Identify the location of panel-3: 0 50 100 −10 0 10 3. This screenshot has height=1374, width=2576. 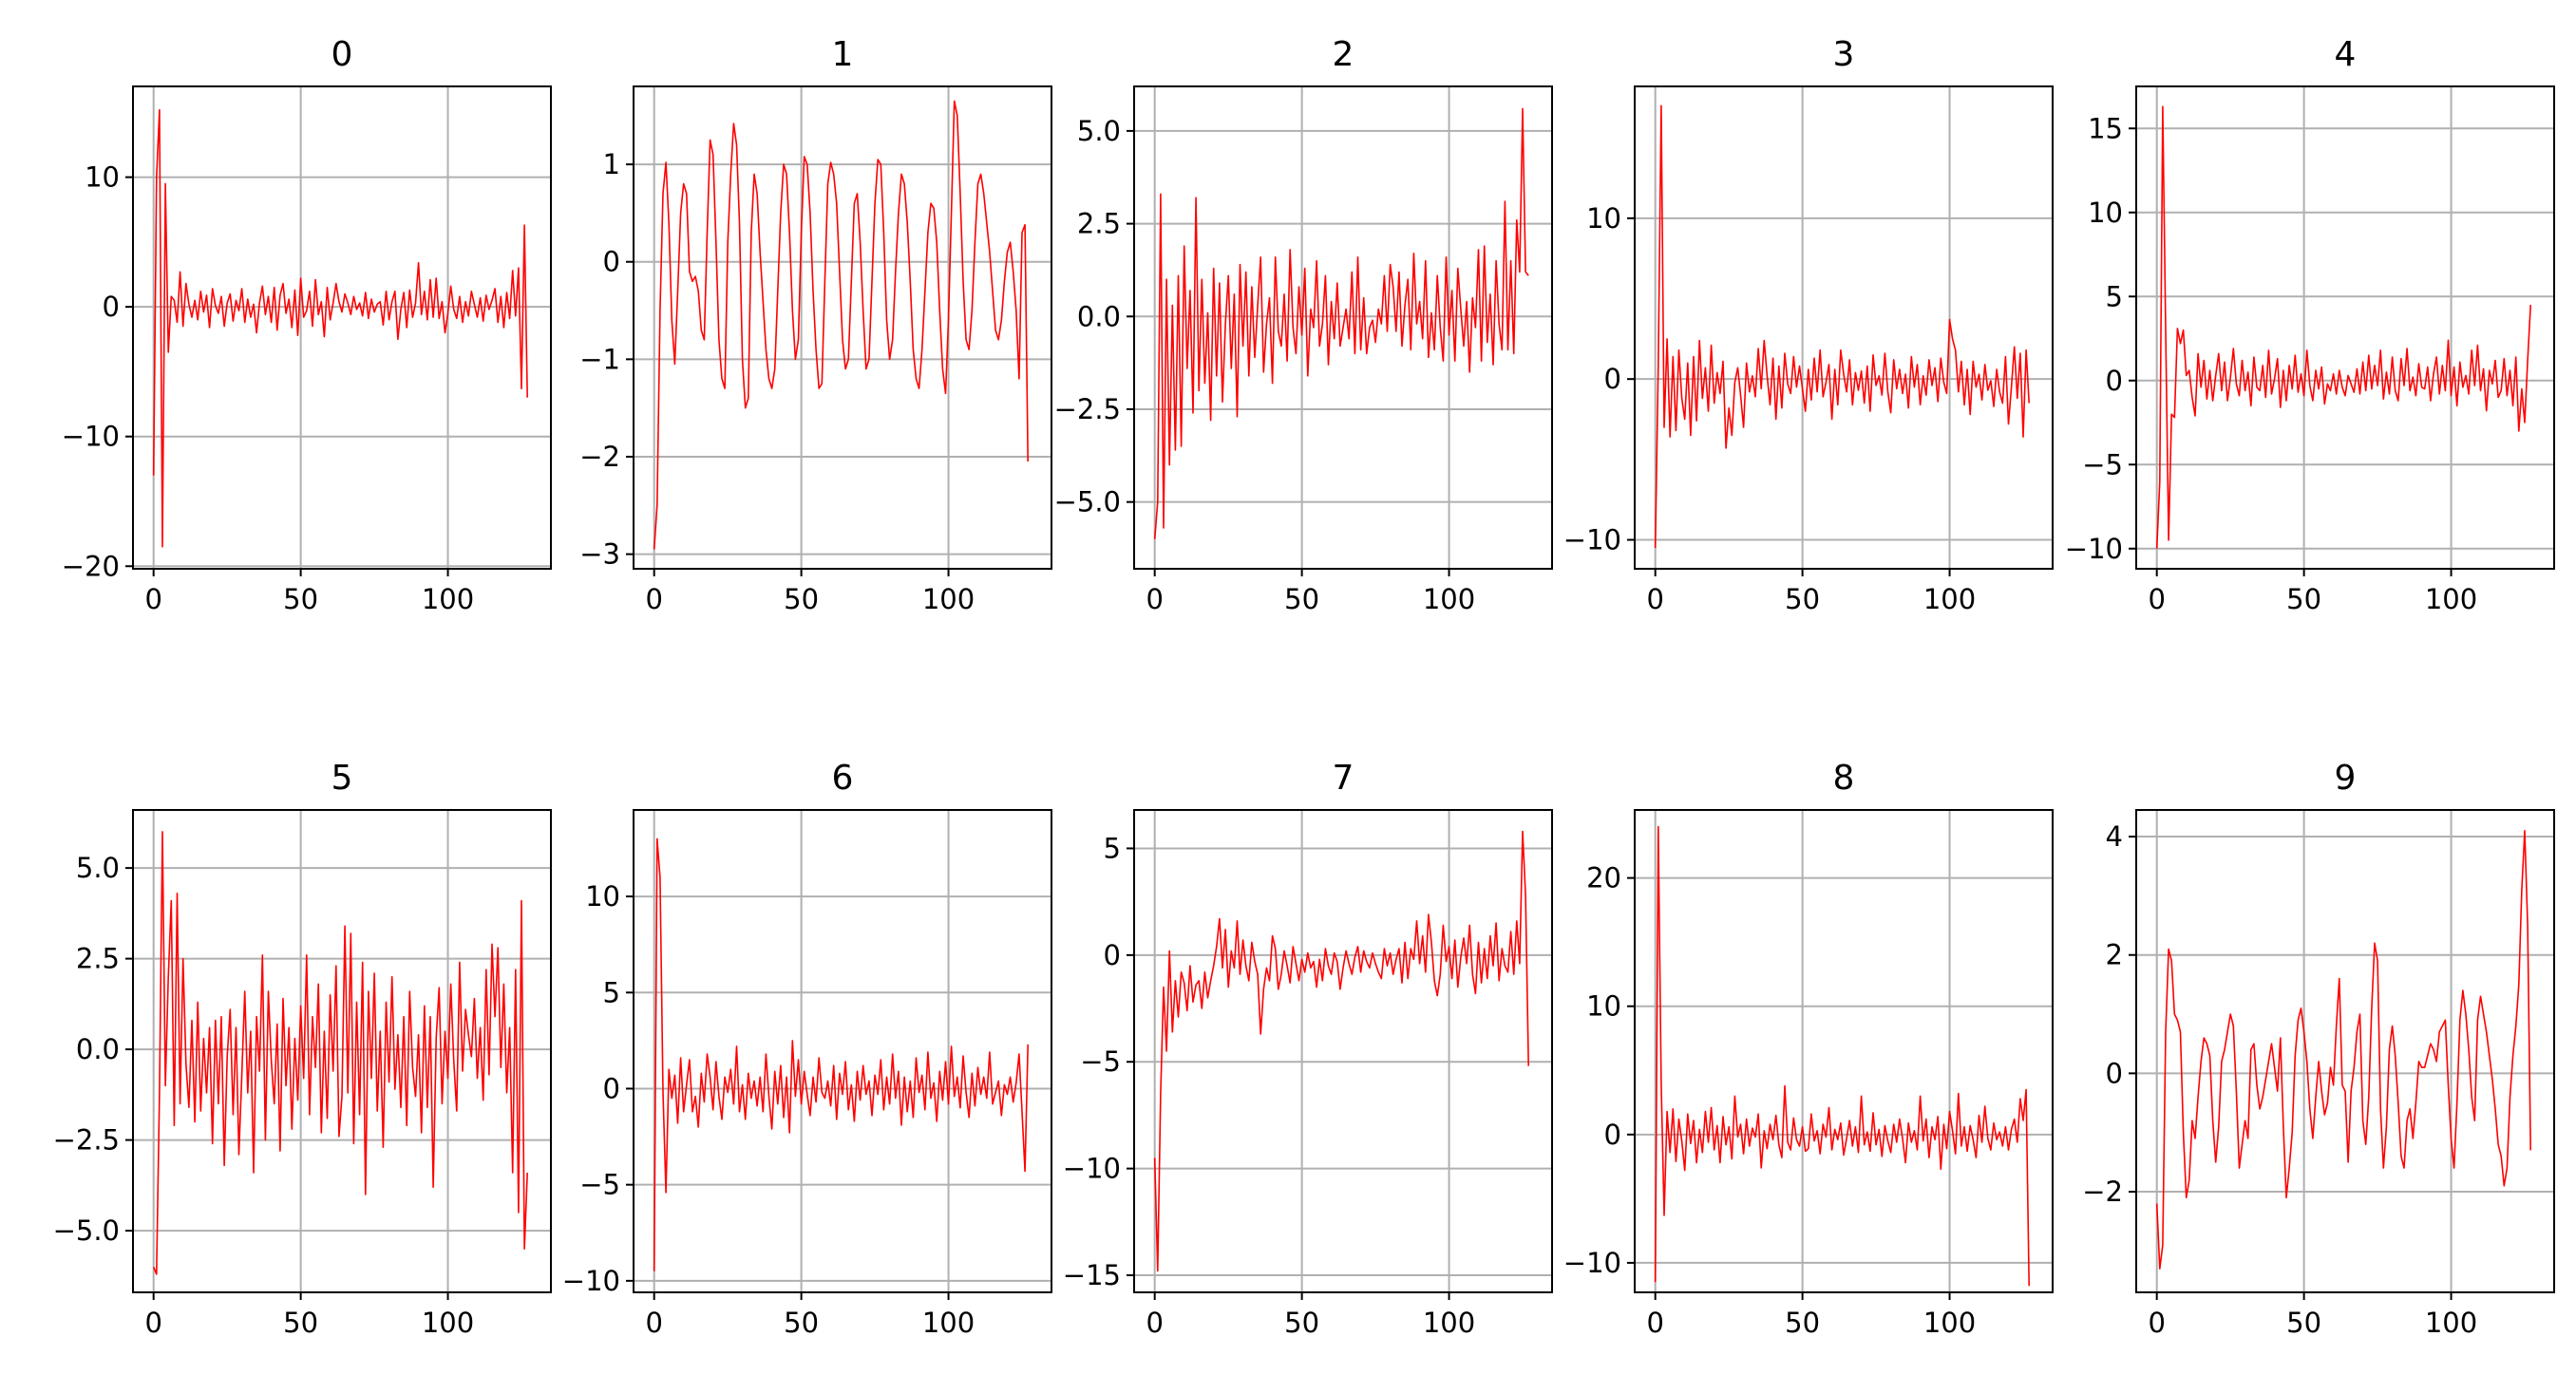
(1808, 325).